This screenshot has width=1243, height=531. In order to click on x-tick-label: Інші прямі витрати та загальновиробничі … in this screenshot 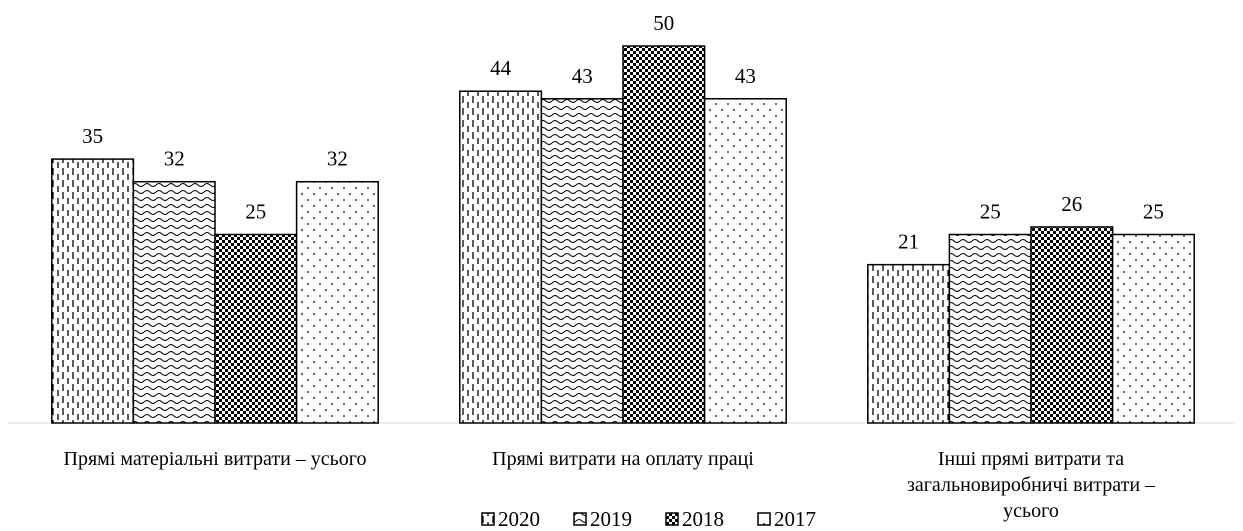, I will do `click(1031, 485)`.